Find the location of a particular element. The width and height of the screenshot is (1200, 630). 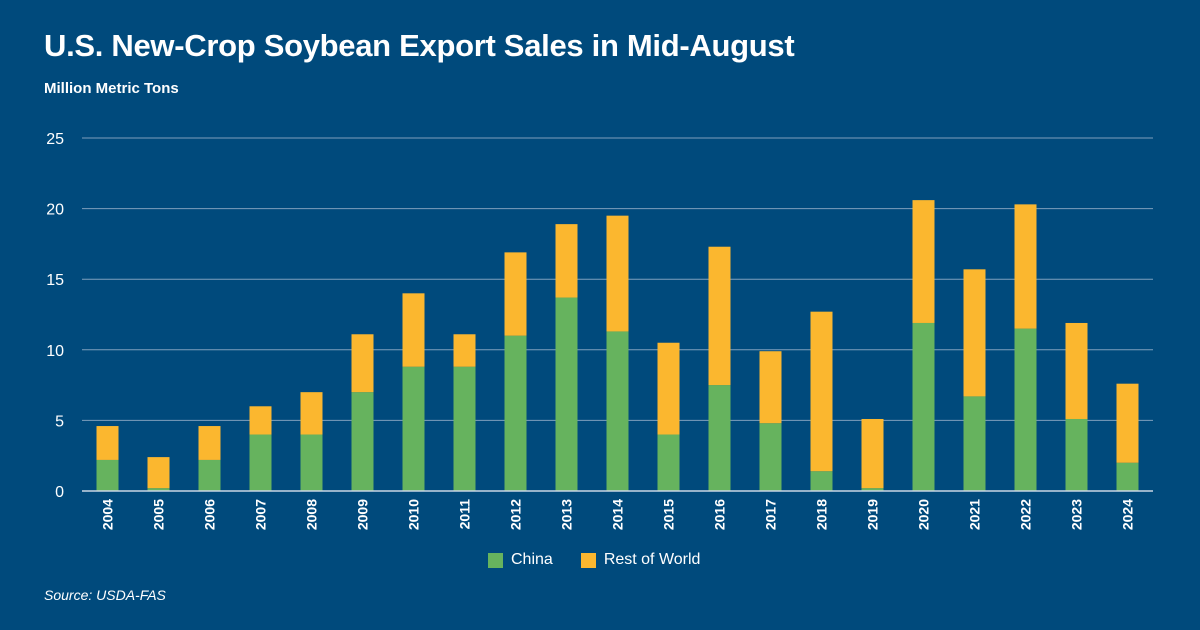

x-tick-label: 2016 is located at coordinates (720, 514).